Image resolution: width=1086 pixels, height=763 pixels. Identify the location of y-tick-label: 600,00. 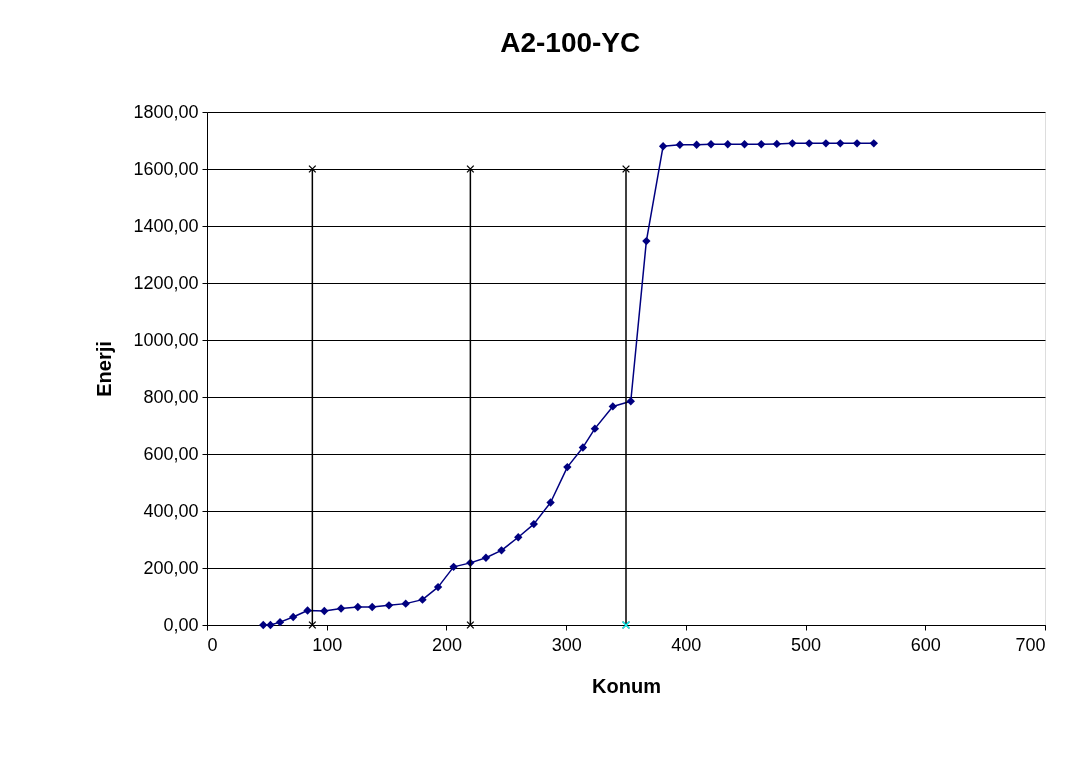
(171, 453).